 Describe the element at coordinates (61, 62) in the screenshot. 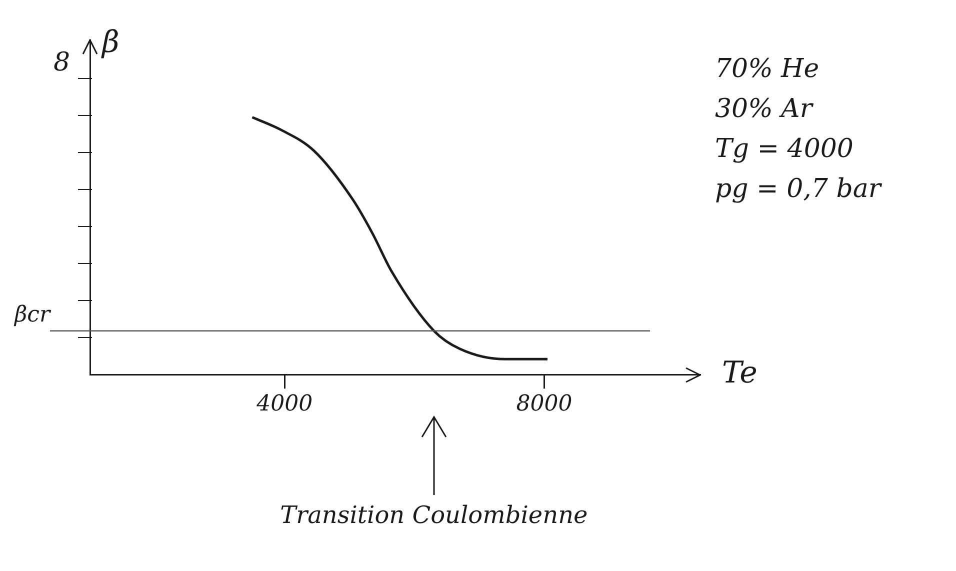

I see `text: 8` at that location.